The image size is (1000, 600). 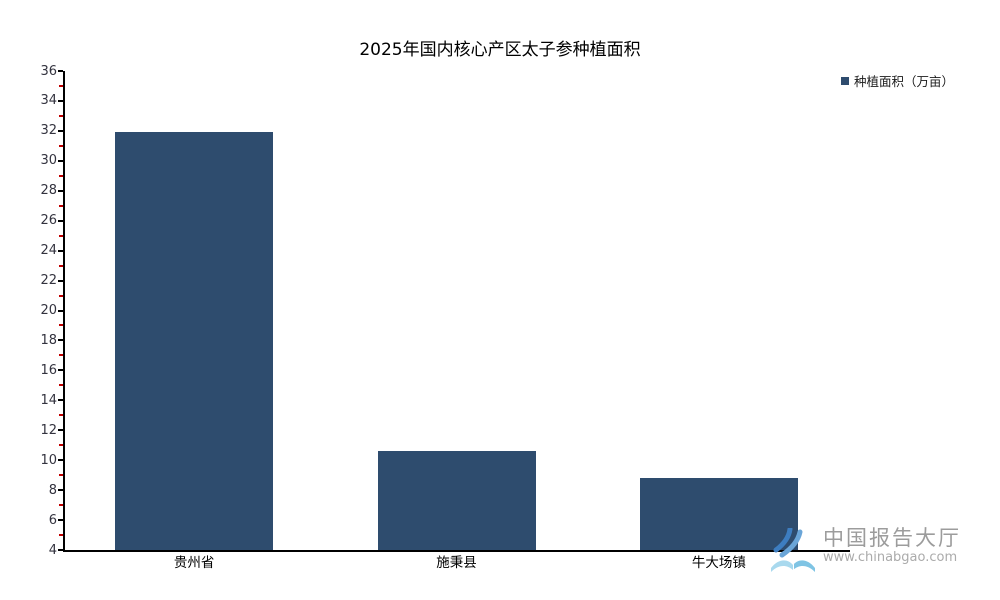 What do you see at coordinates (456, 563) in the screenshot?
I see `x-axis-label: 施秉县` at bounding box center [456, 563].